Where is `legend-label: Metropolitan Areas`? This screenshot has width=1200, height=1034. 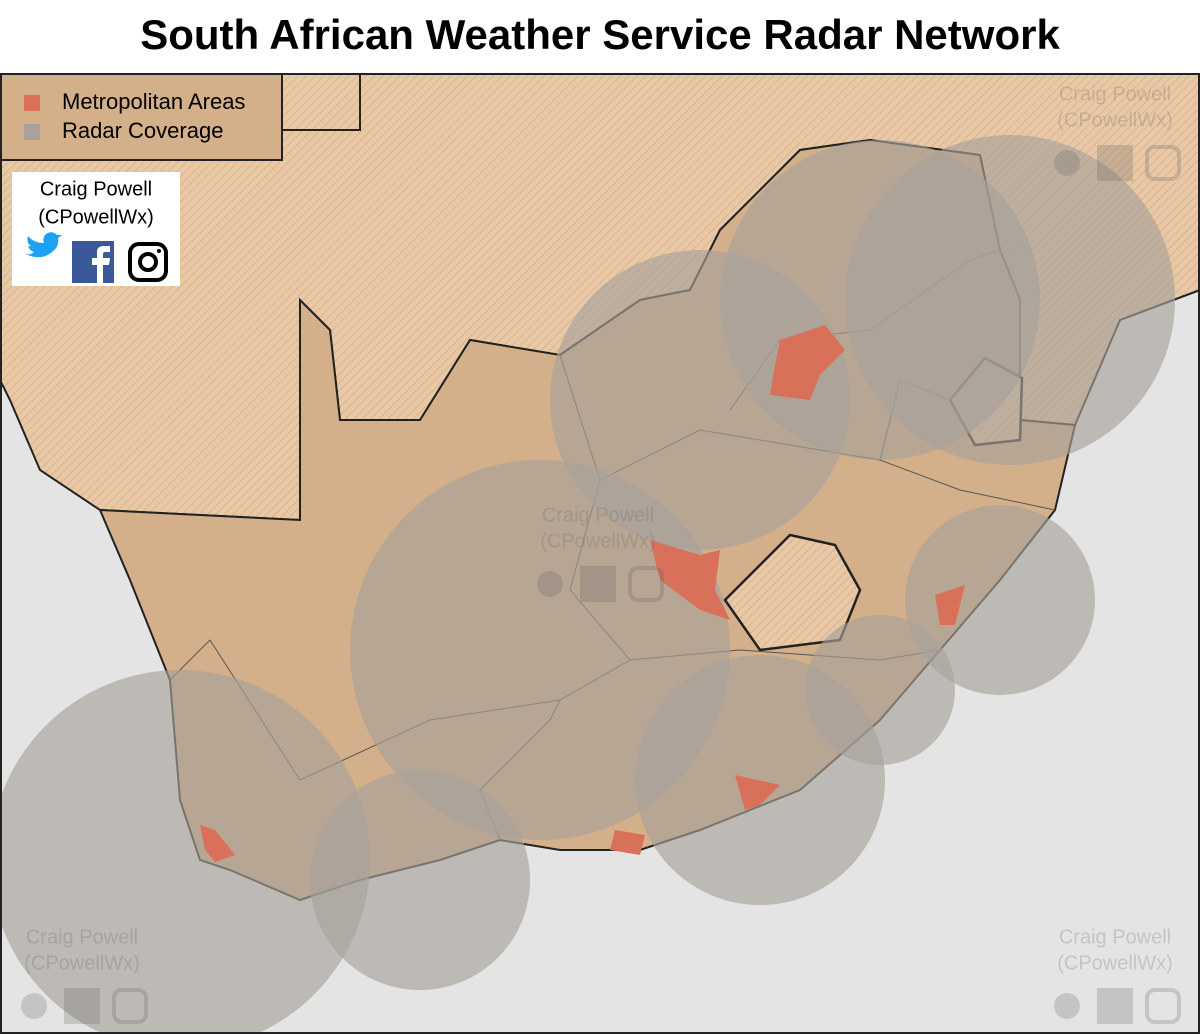
legend-label: Metropolitan Areas is located at coordinates (153, 101).